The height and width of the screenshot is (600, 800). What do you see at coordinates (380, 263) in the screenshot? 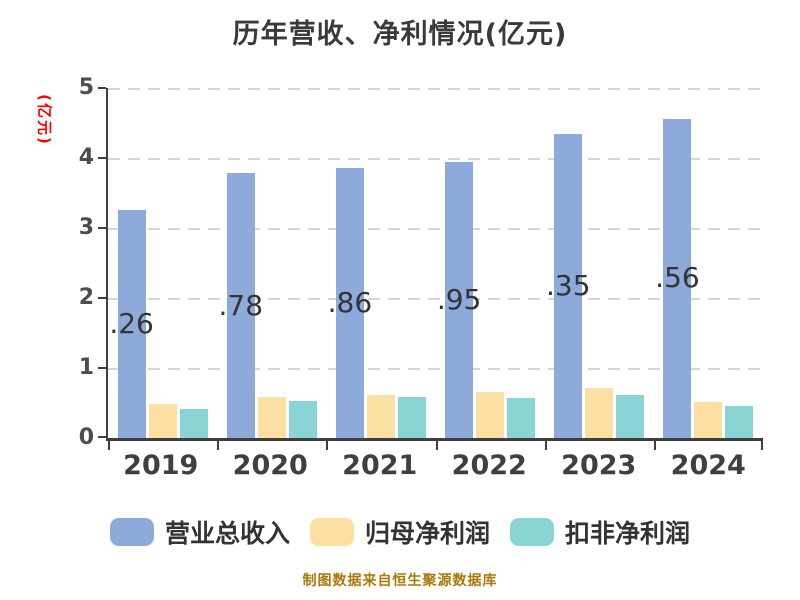
I see `bar-group-2021: .86` at bounding box center [380, 263].